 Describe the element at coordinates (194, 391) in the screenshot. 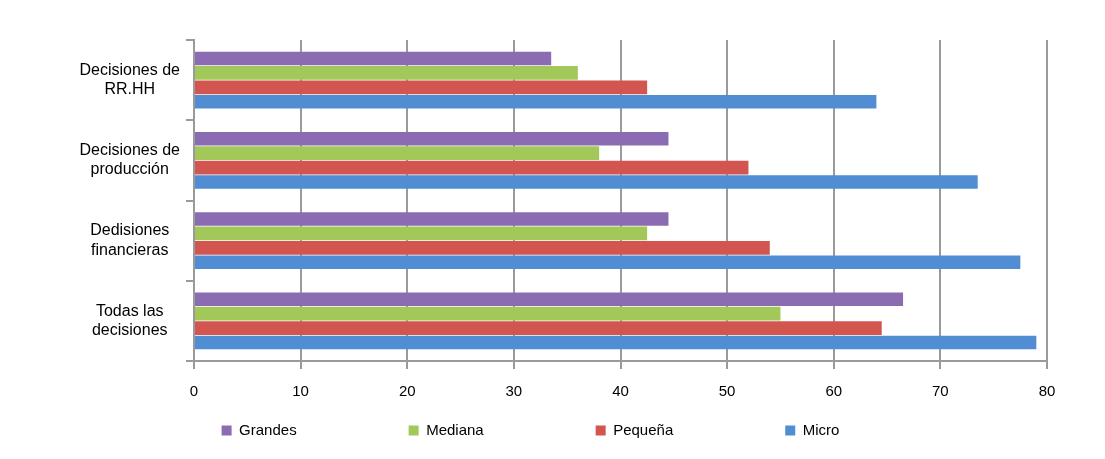

I see `x-tick-label: 0` at that location.